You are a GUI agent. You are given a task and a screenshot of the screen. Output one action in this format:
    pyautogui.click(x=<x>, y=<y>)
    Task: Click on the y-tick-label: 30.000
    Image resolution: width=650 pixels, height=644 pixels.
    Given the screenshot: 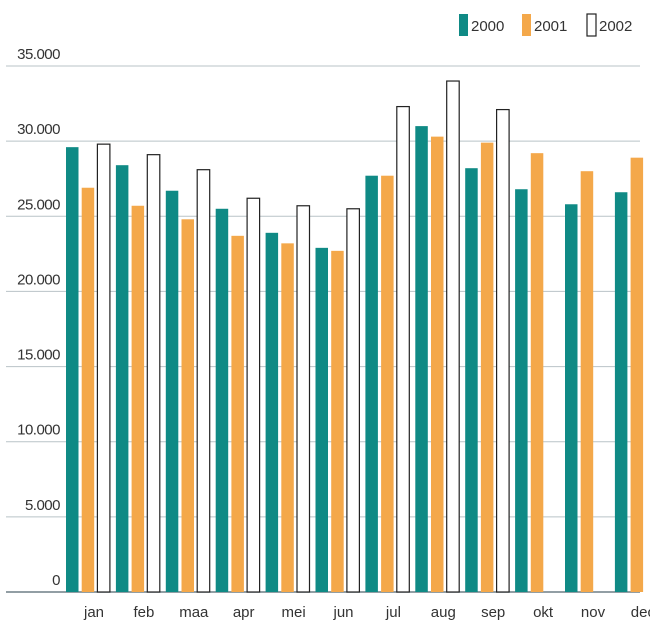 What is the action you would take?
    pyautogui.click(x=38, y=129)
    